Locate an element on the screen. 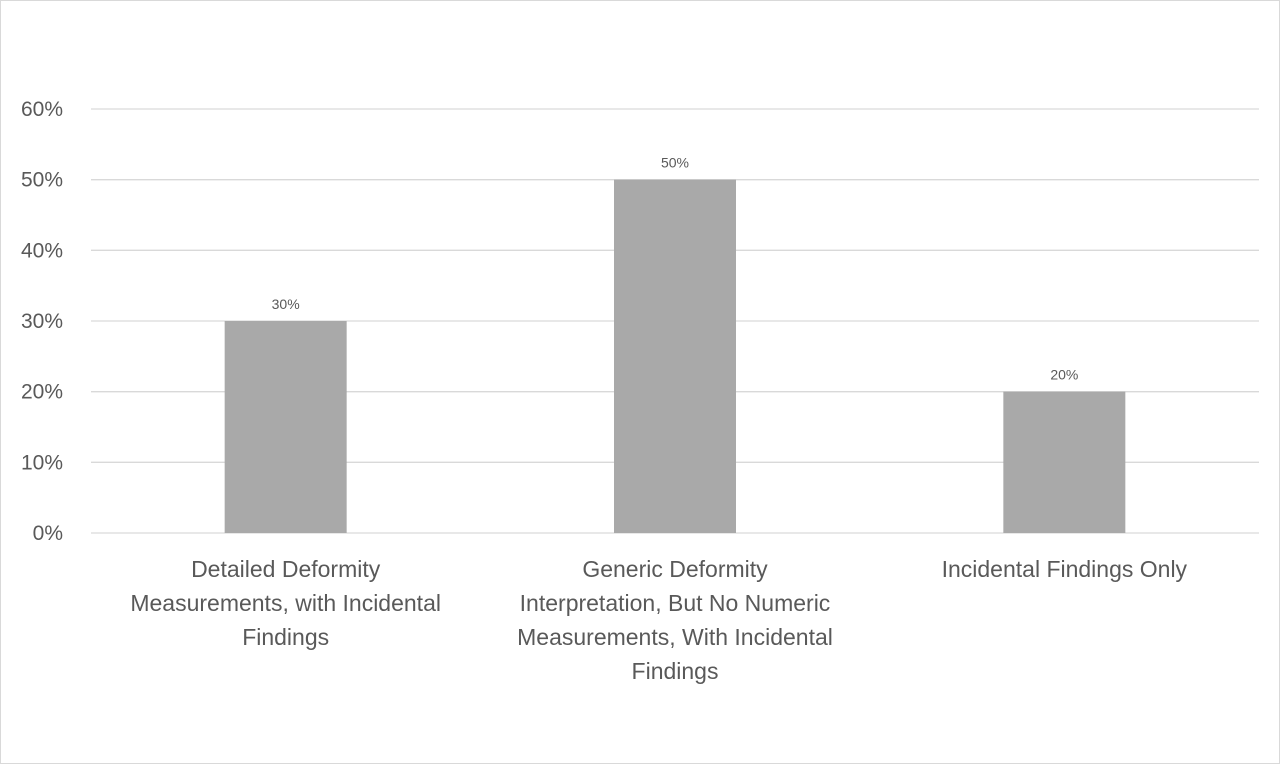 Image resolution: width=1280 pixels, height=765 pixels. y-tick-label: 0% is located at coordinates (48, 533).